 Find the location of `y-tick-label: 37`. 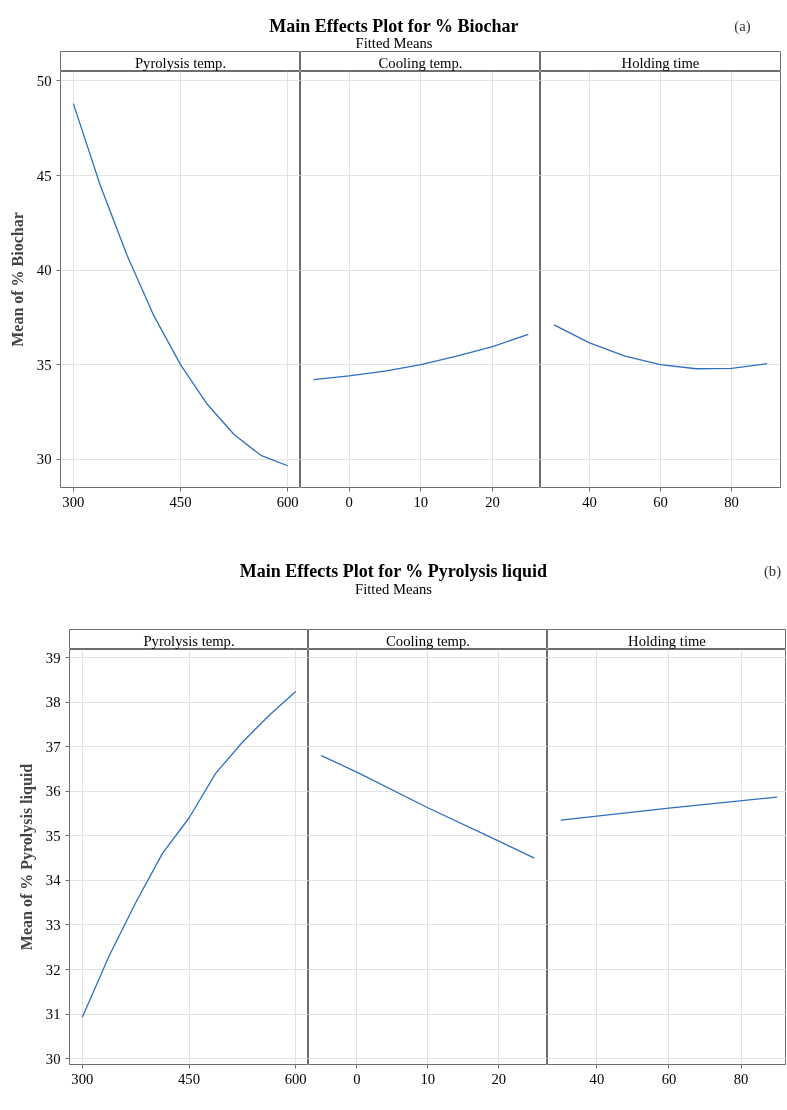

y-tick-label: 37 is located at coordinates (53, 746).